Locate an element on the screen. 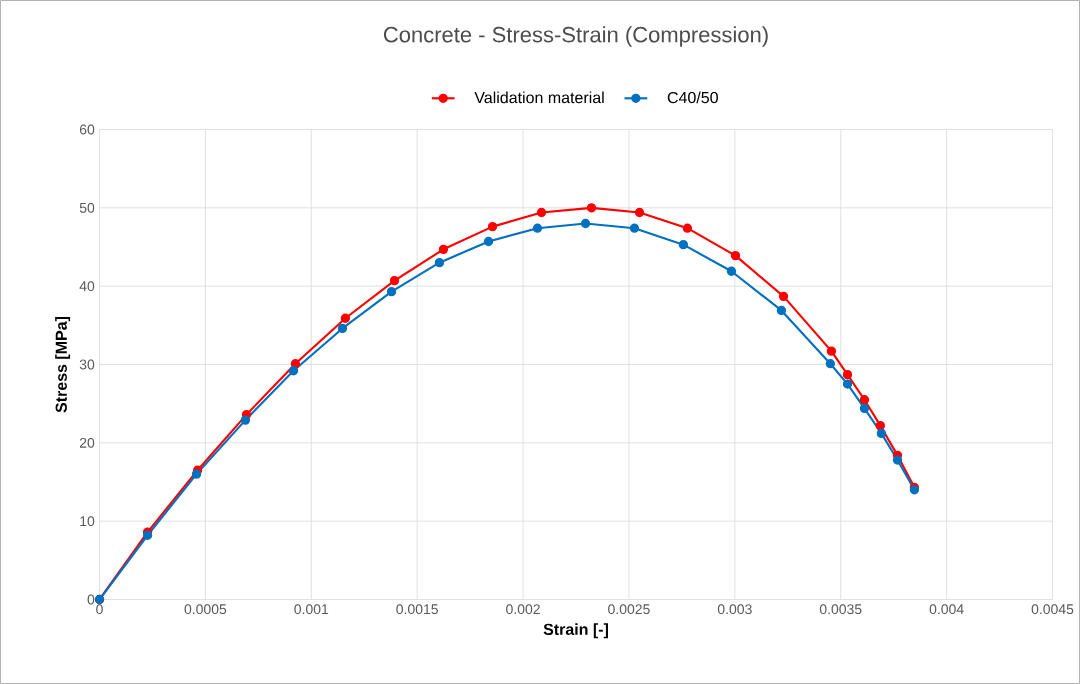  x-tick-label: 0.0005 is located at coordinates (205, 609).